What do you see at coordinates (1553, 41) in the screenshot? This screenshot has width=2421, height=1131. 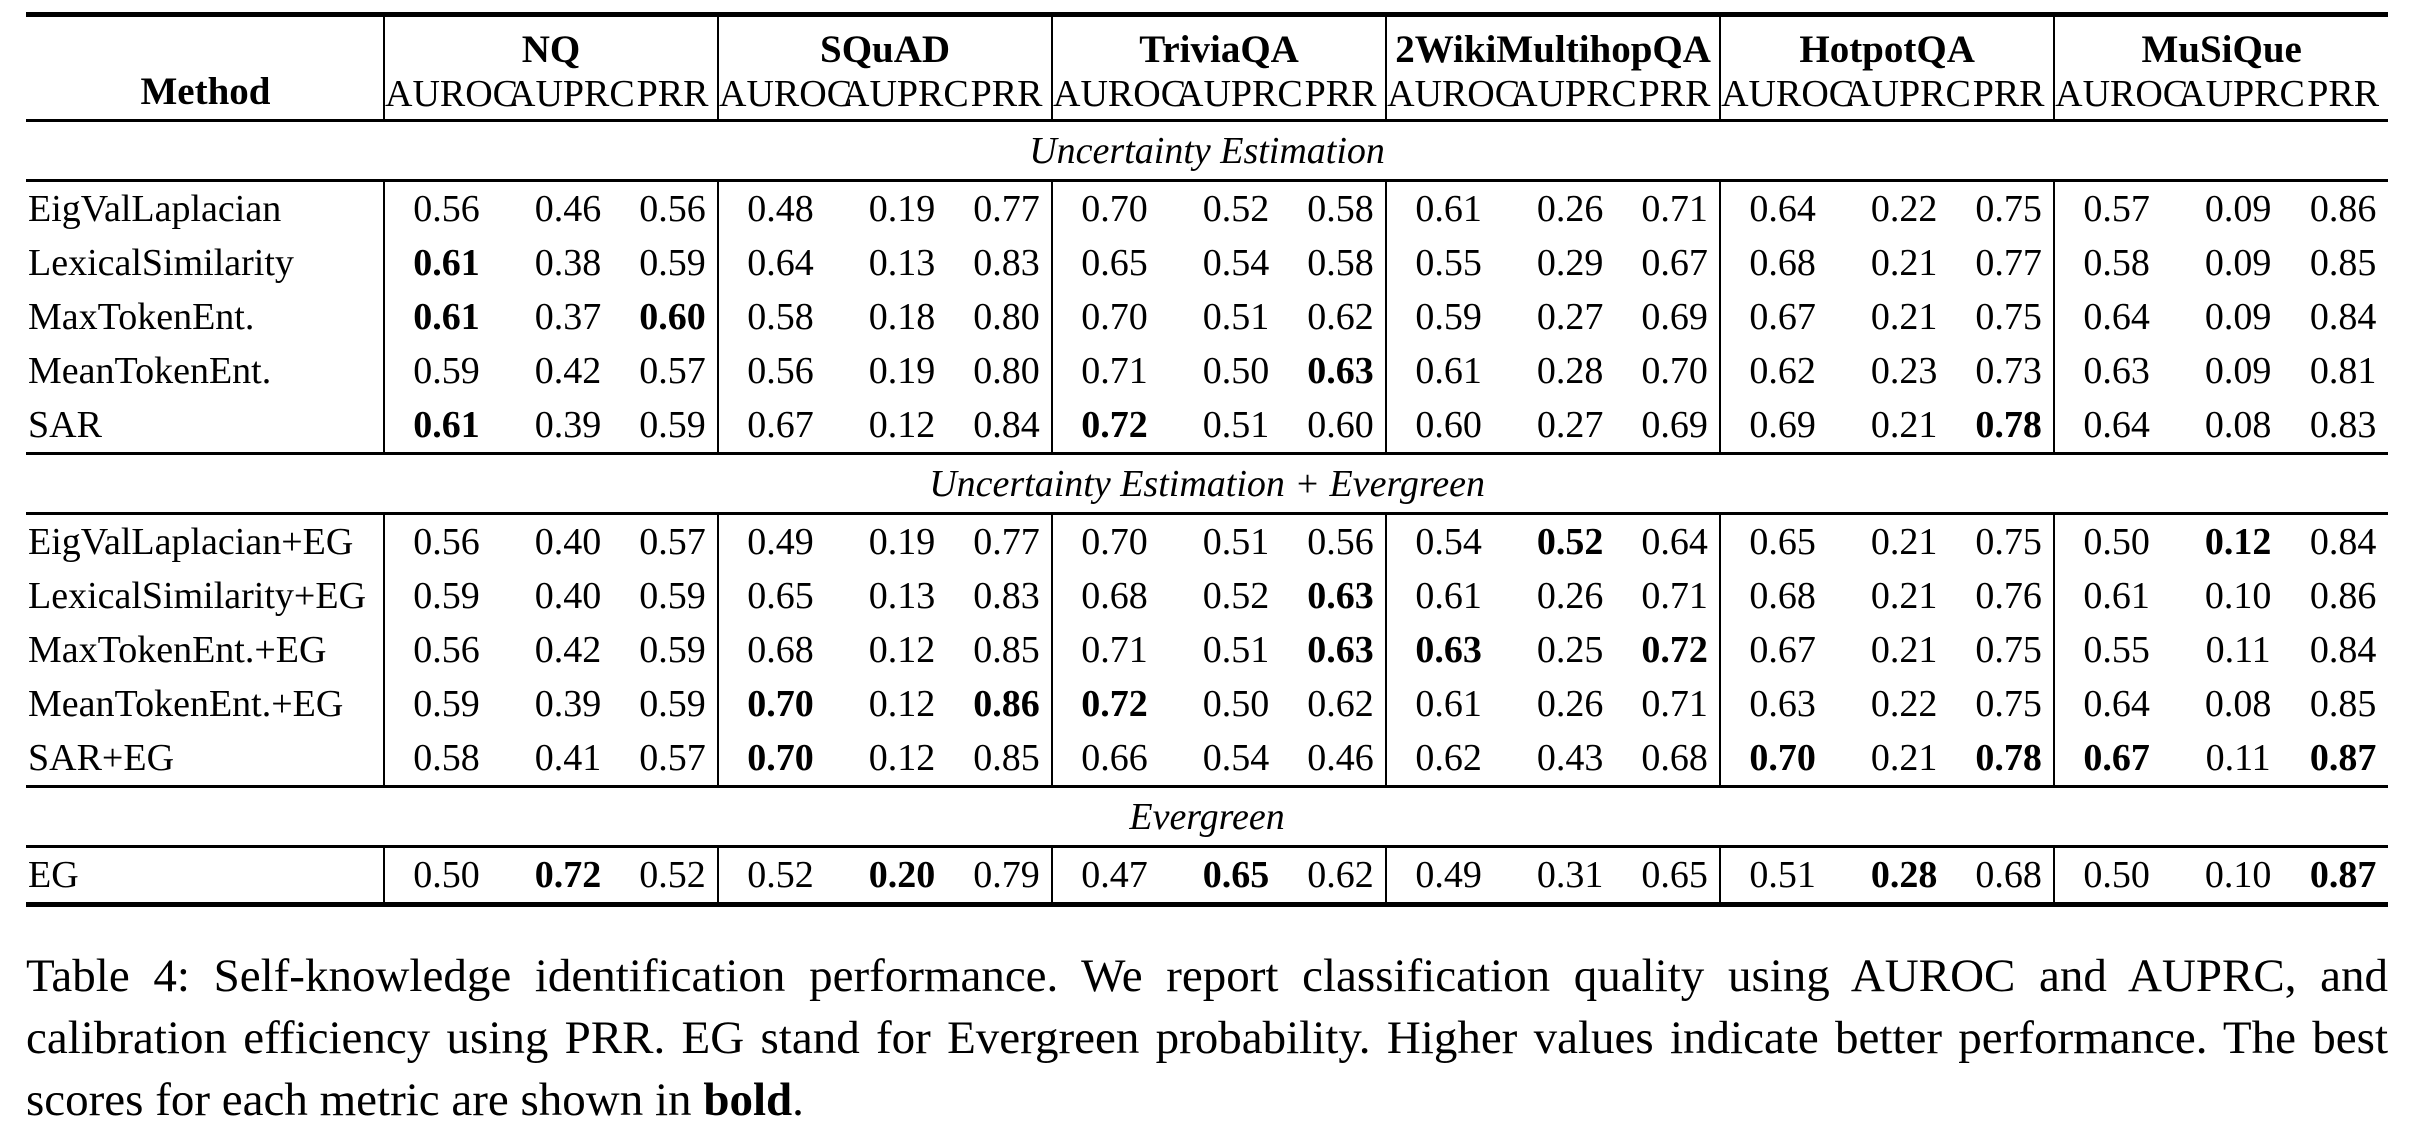 I see `group-header-2wikimultihopqa: 2WikiMultihopQA` at bounding box center [1553, 41].